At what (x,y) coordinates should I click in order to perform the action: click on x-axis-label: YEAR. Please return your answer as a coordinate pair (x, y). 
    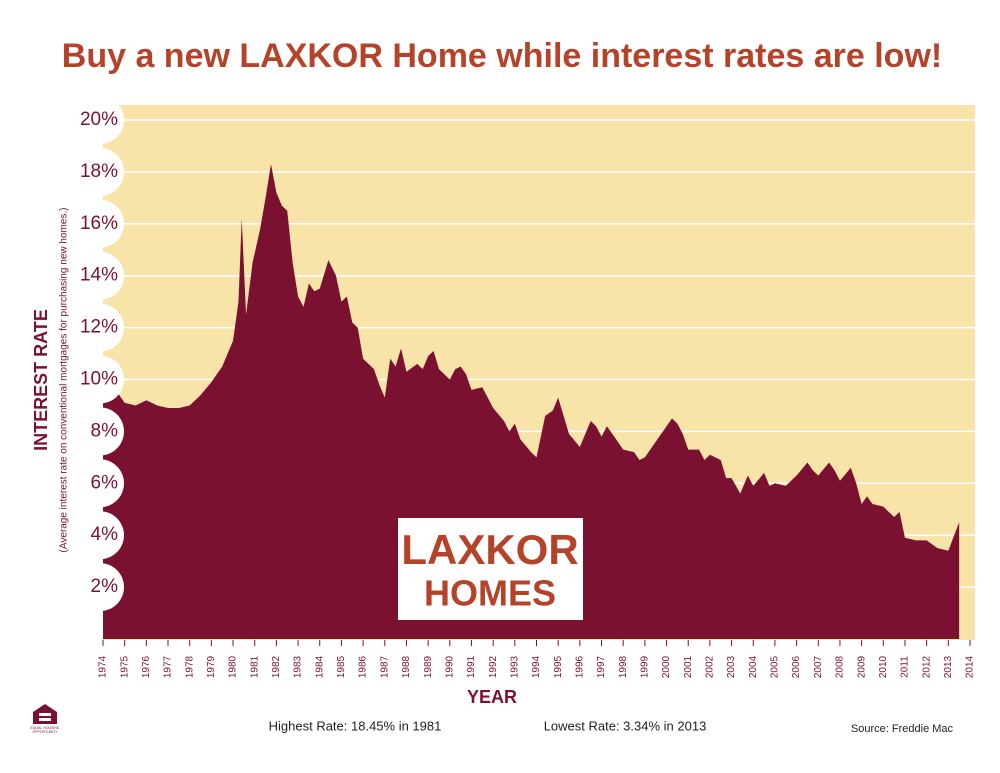
    Looking at the image, I should click on (492, 697).